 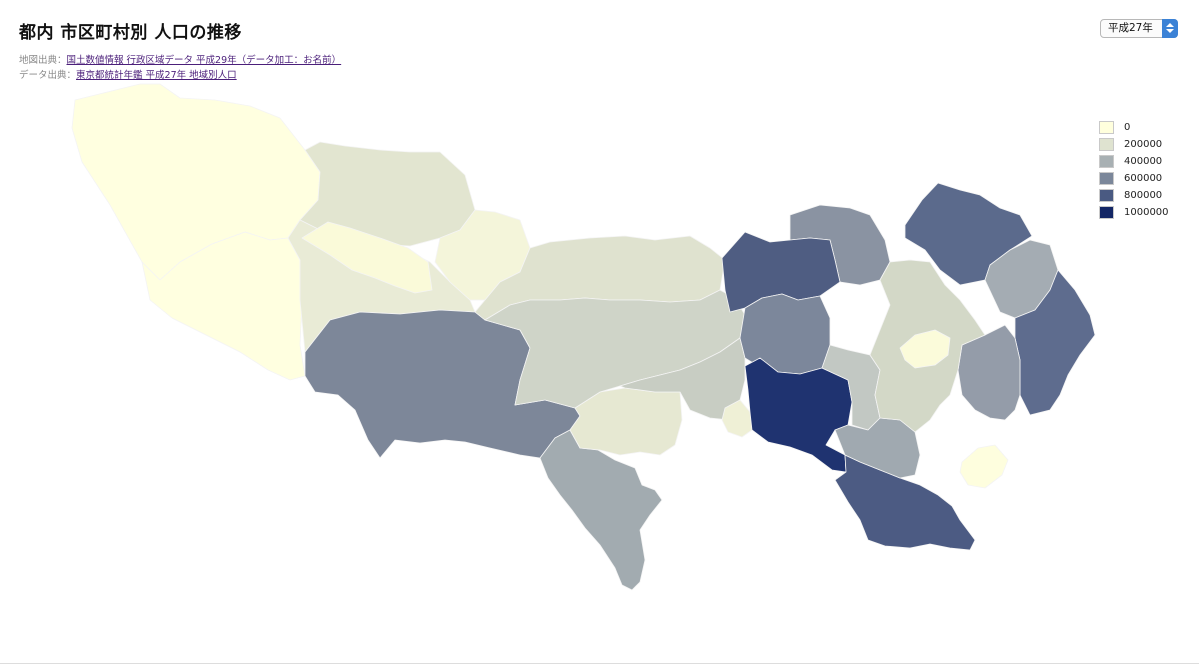 What do you see at coordinates (1146, 212) in the screenshot?
I see `legend-label: 1000000` at bounding box center [1146, 212].